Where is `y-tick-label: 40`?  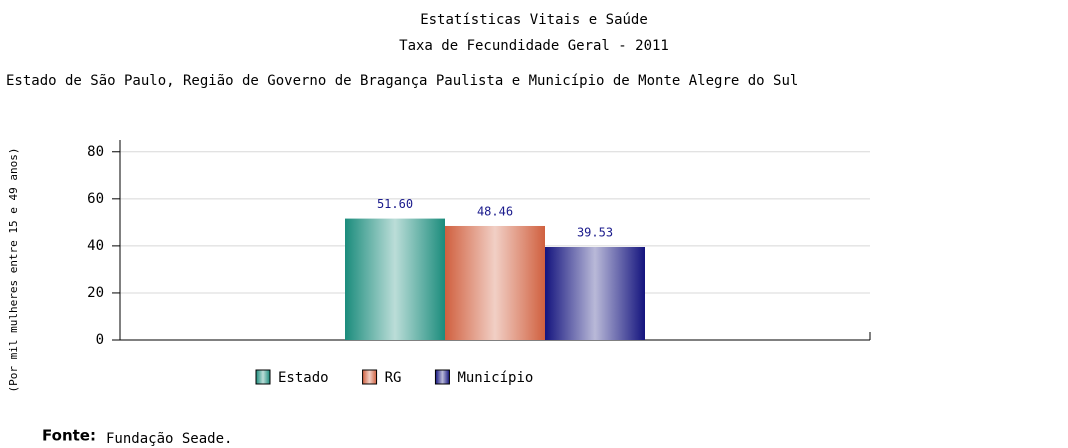
y-tick-label: 40 is located at coordinates (95, 246).